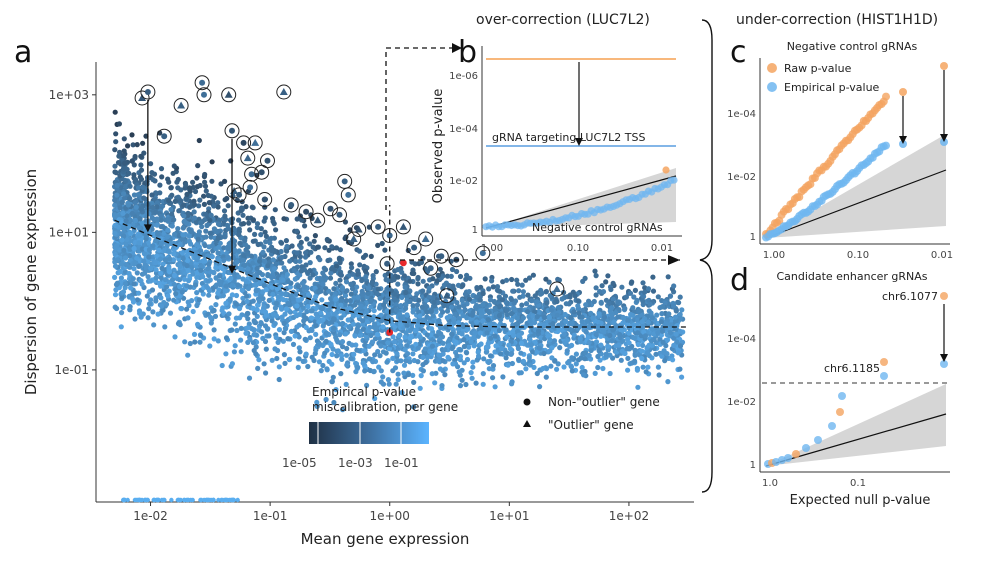  What do you see at coordinates (851, 276) in the screenshot?
I see `subtitle-d: Candidate enhancer gRNAs` at bounding box center [851, 276].